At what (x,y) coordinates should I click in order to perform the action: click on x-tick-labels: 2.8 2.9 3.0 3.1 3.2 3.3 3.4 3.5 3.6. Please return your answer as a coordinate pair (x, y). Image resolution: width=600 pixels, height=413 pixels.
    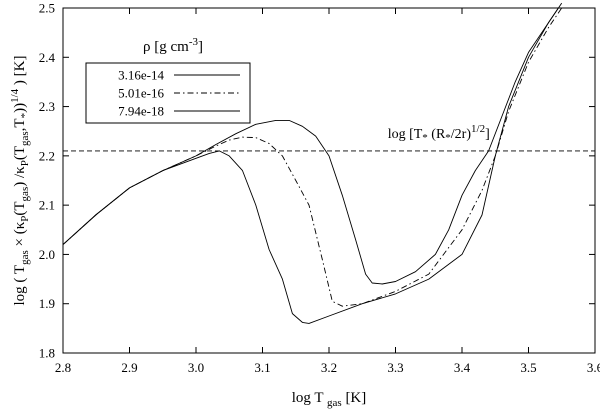
    Looking at the image, I should click on (327, 367).